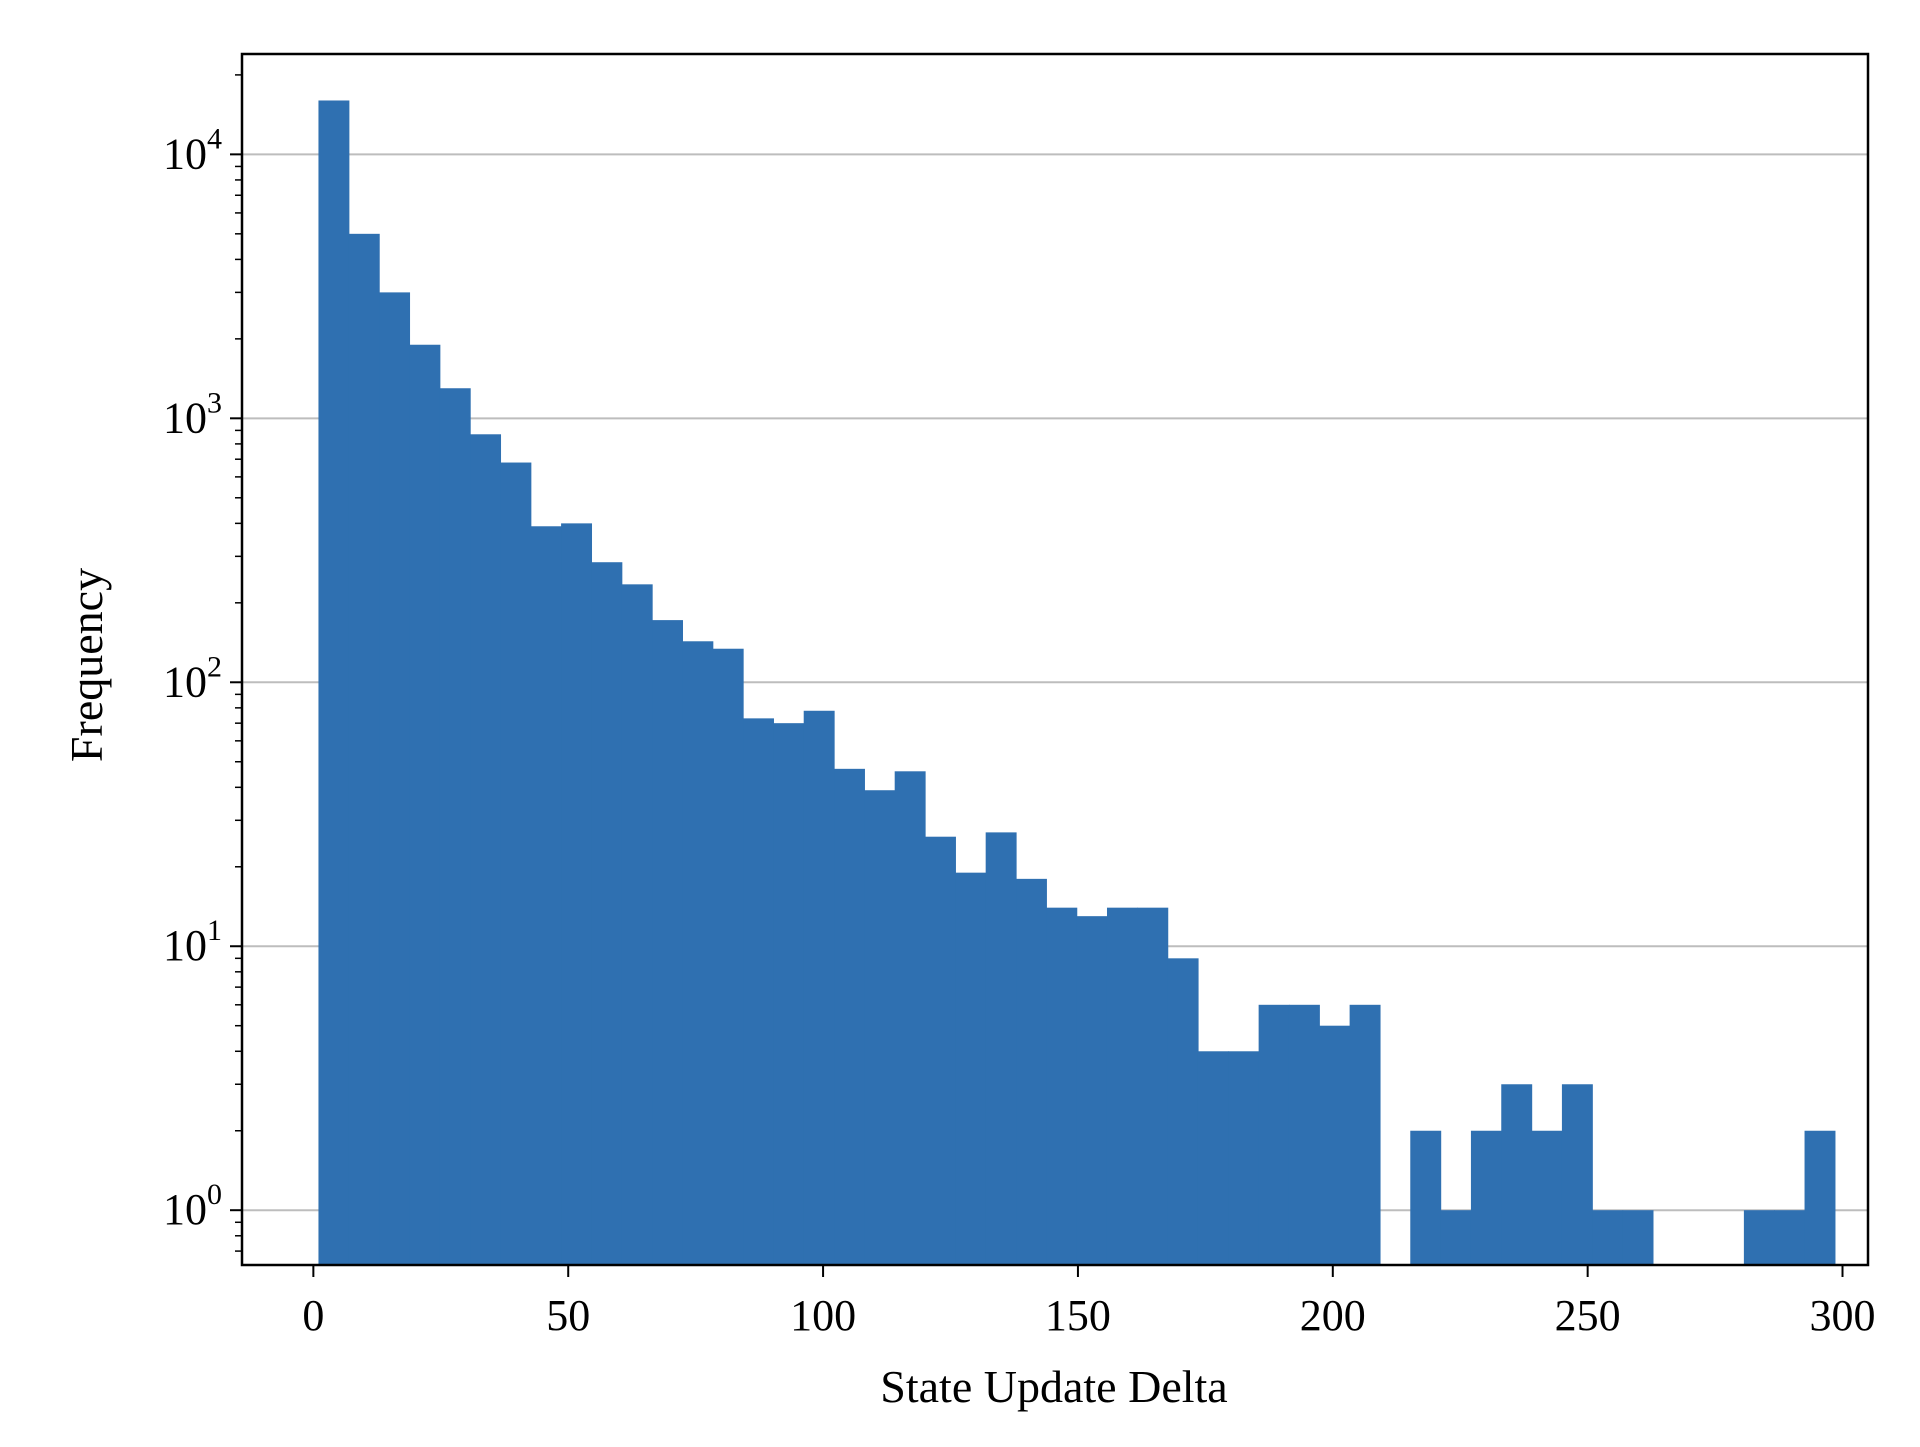  Describe the element at coordinates (192, 678) in the screenshot. I see `y-tick-label: 10²` at that location.